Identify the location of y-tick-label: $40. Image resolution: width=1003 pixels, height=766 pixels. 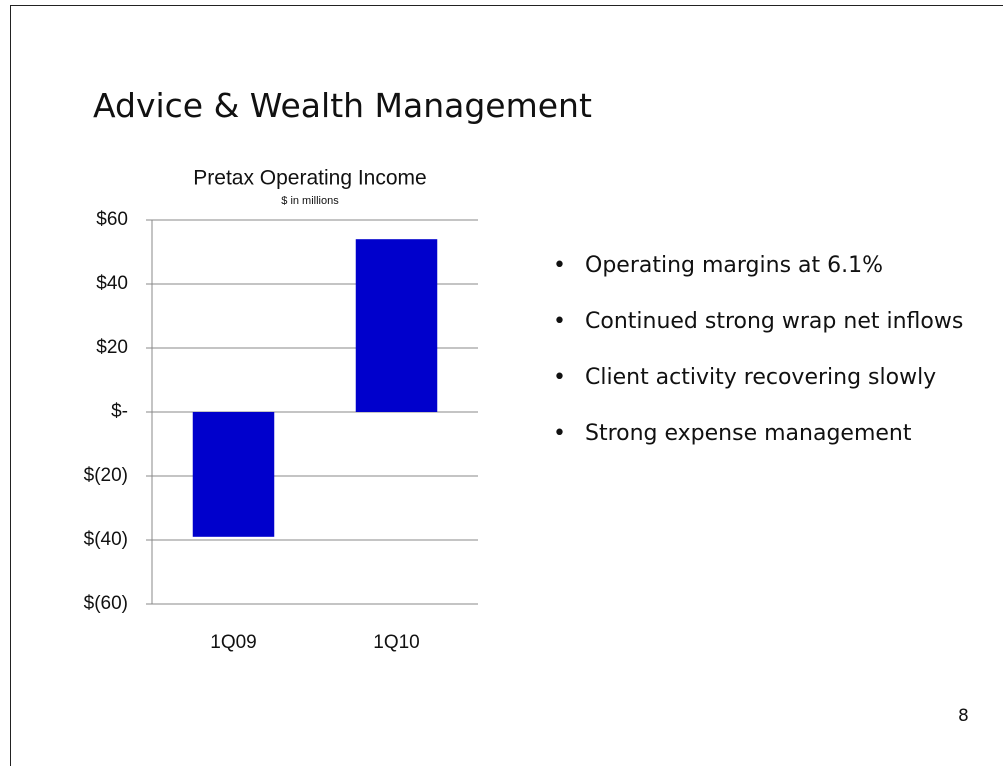
(112, 283).